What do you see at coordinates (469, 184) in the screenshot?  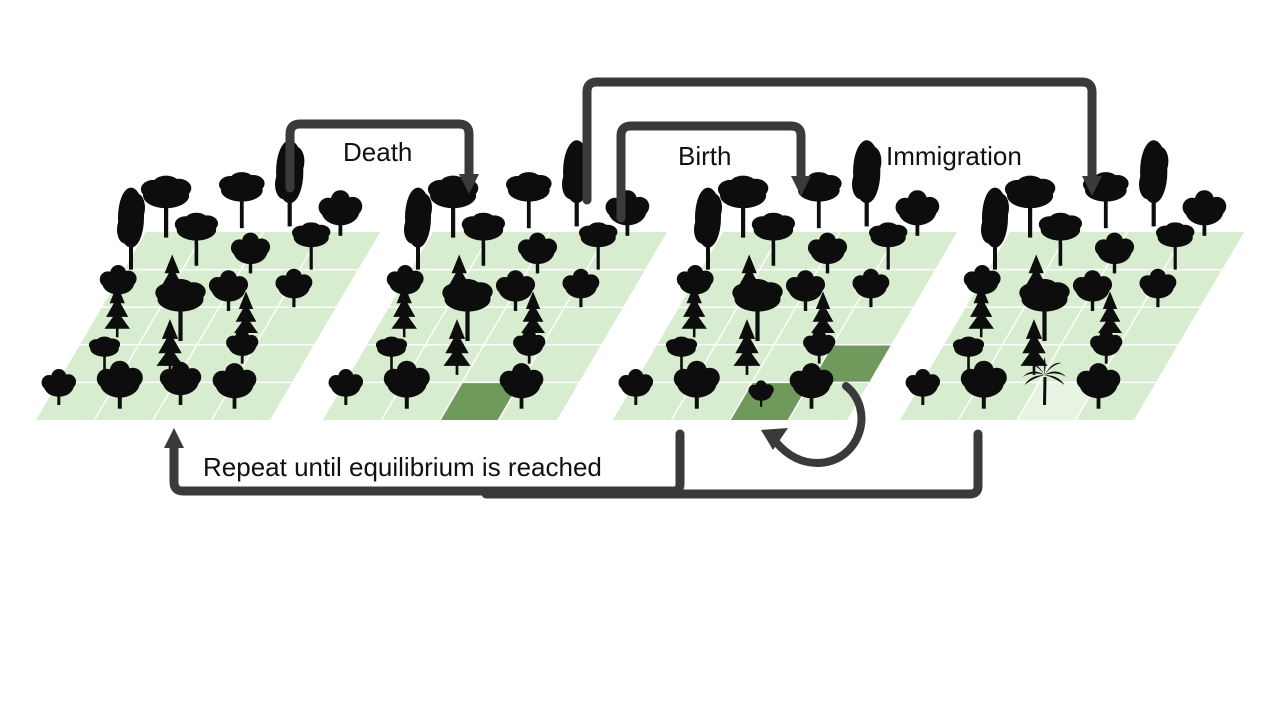 I see `death-arrowhead` at bounding box center [469, 184].